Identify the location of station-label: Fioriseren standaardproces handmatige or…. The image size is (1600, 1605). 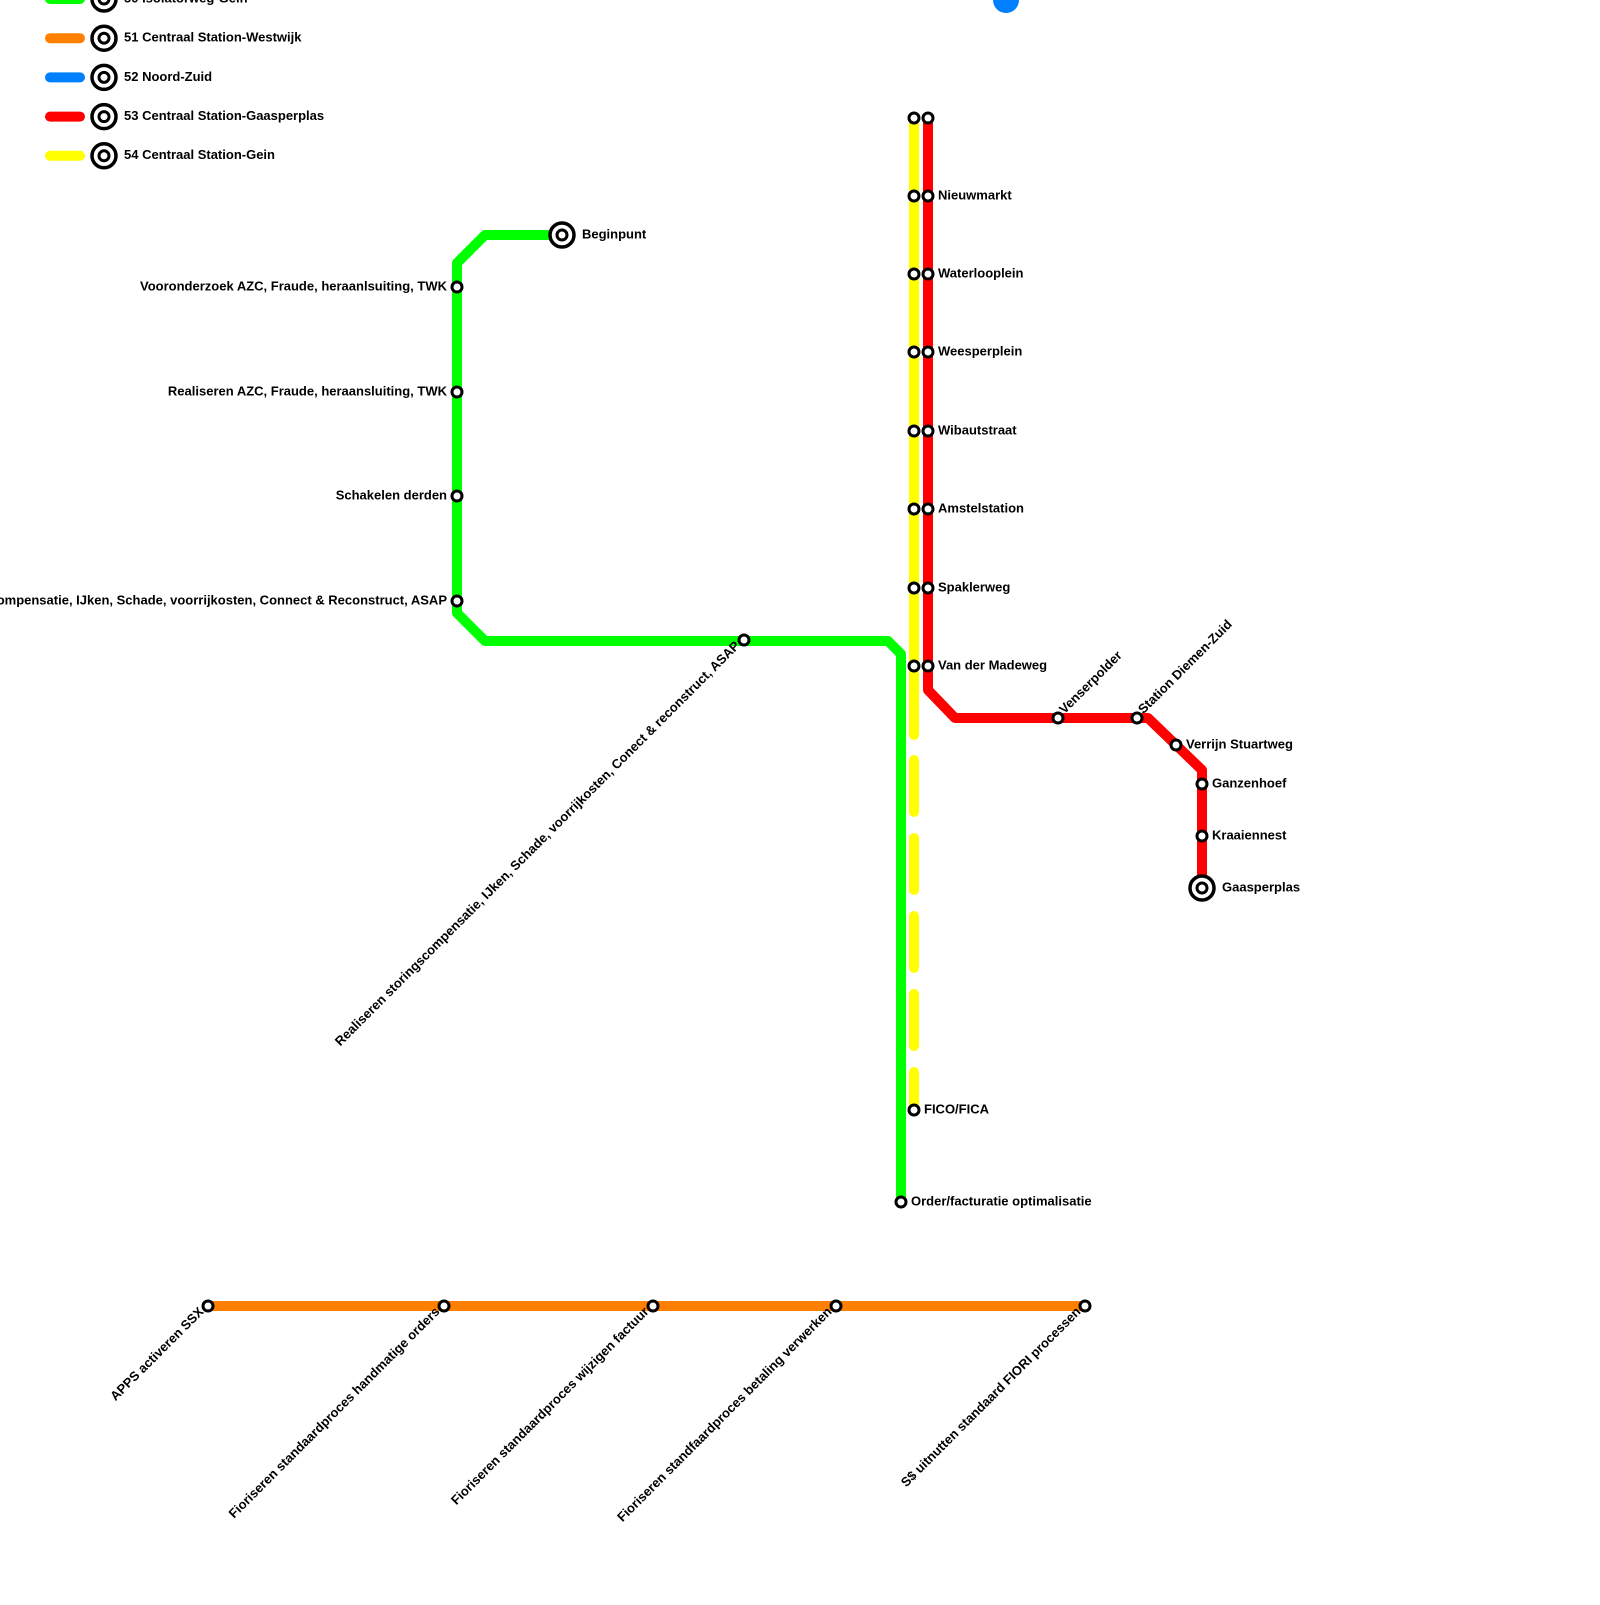
(334, 1412).